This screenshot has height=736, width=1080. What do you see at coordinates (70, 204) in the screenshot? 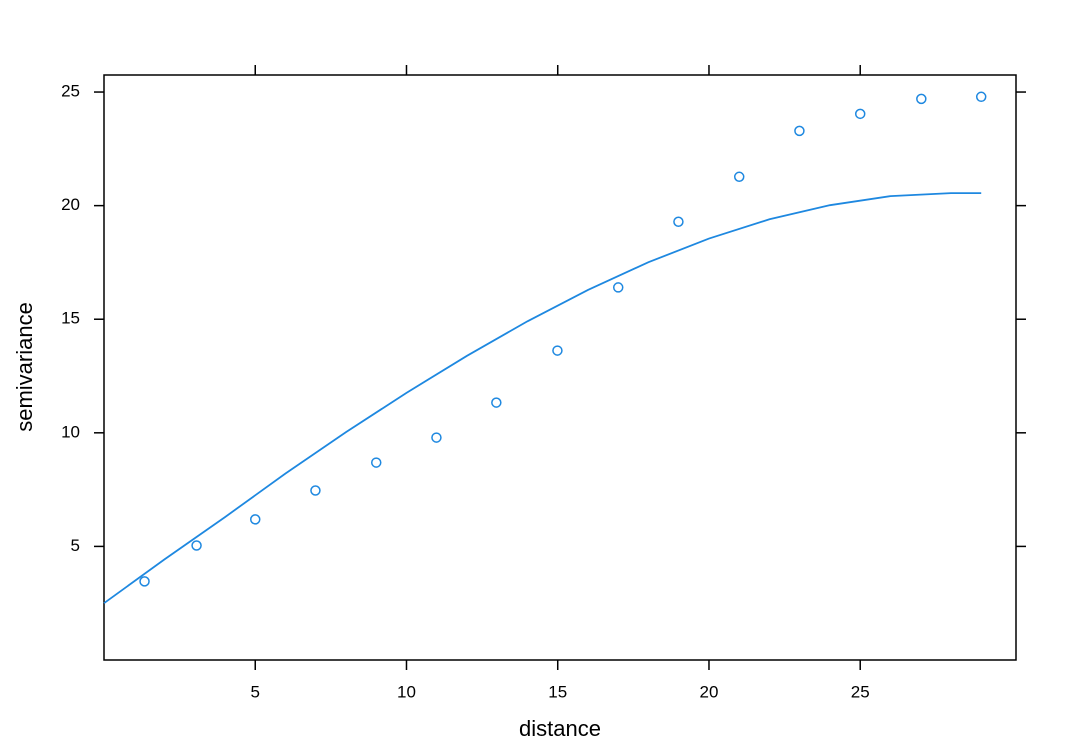
I see `y-tick-label: 20` at bounding box center [70, 204].